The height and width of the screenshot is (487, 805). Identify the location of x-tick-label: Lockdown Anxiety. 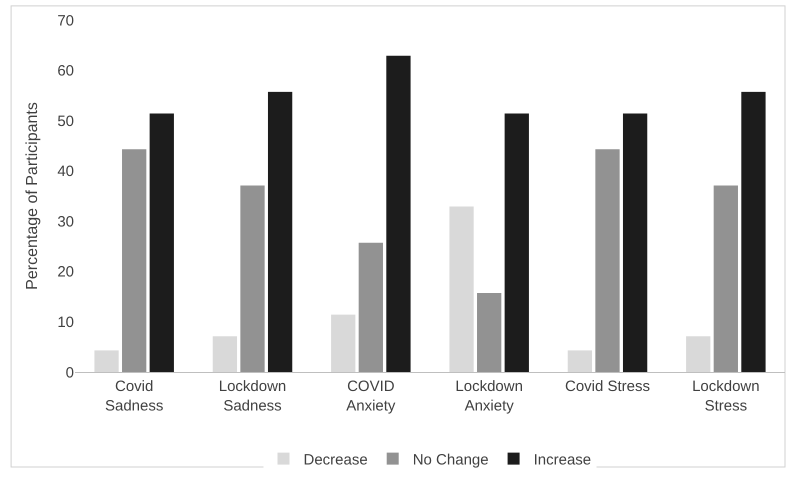
(489, 396).